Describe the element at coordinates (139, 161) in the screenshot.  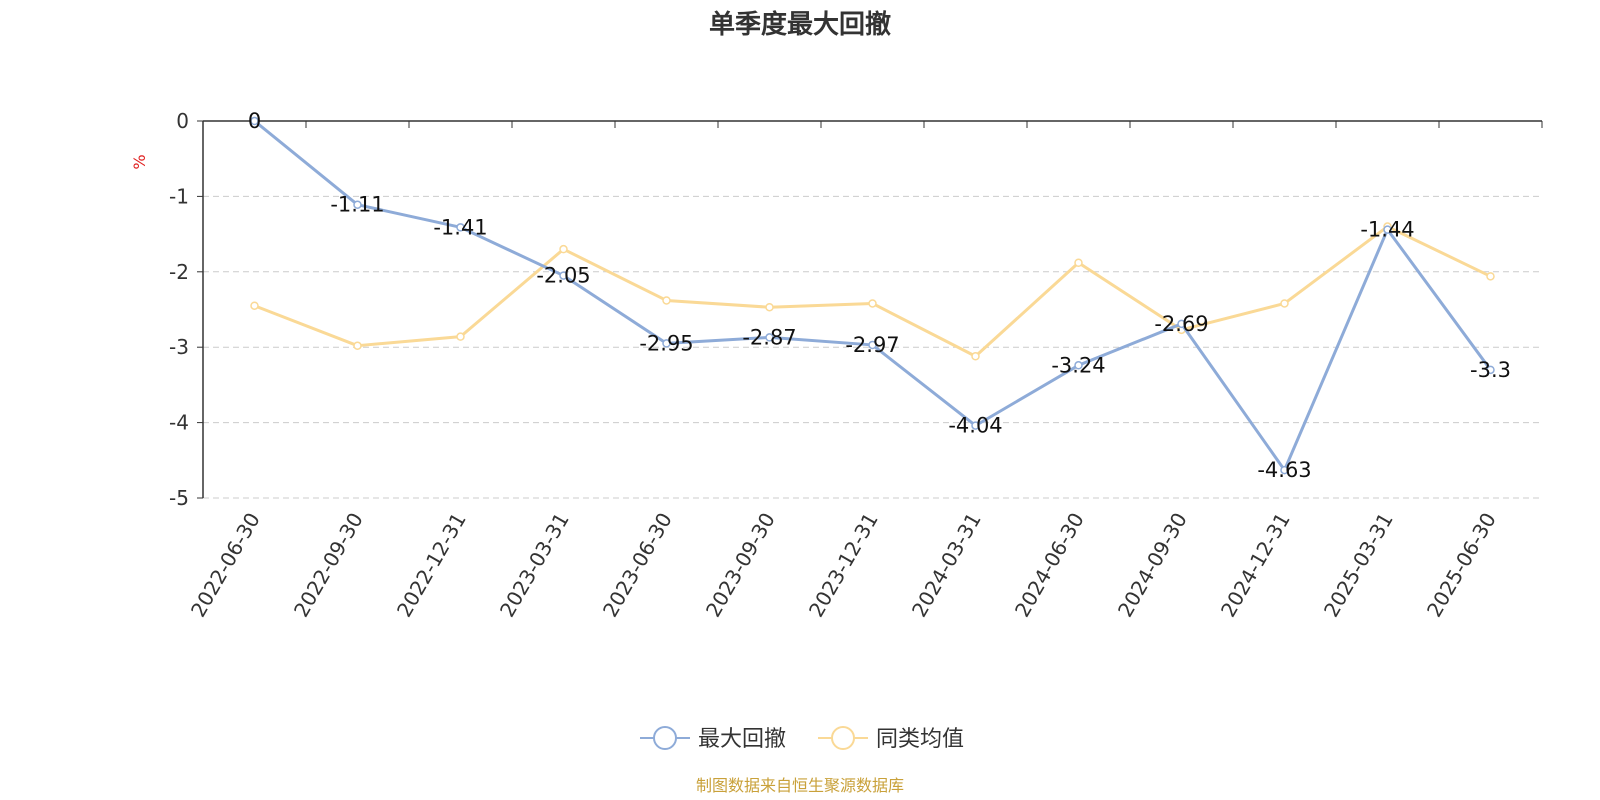
I see `y-axis-unit: %` at that location.